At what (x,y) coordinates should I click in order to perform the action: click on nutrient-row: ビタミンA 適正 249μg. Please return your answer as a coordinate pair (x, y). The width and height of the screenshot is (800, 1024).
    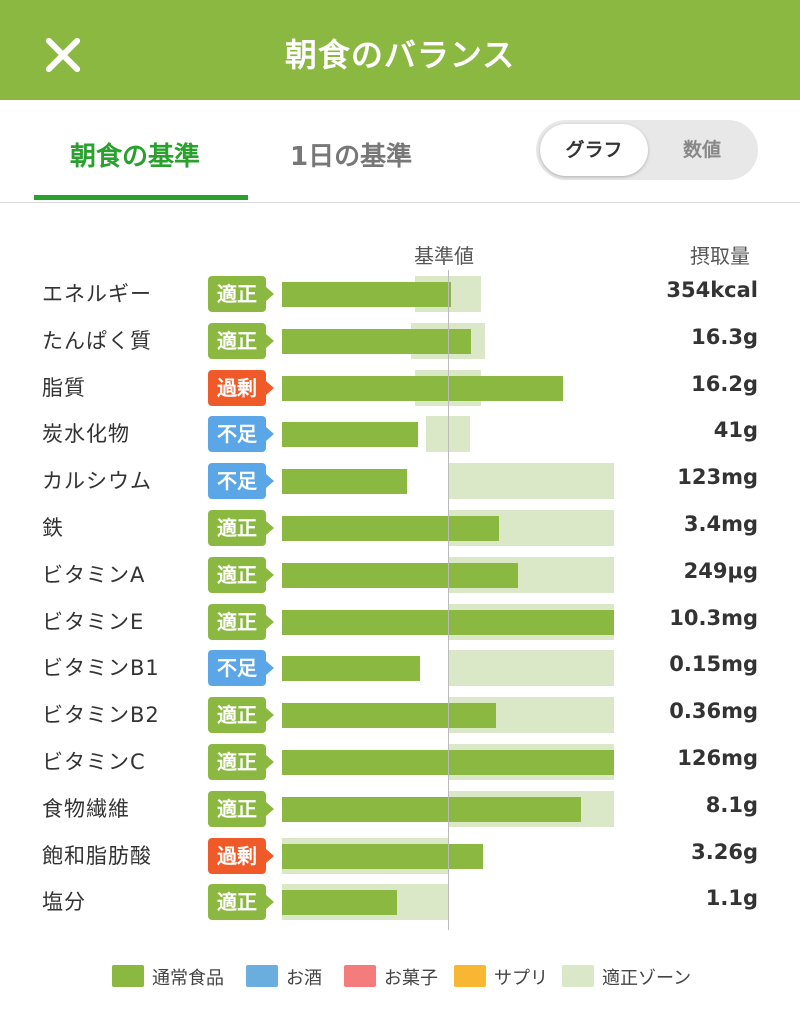
    Looking at the image, I should click on (400, 576).